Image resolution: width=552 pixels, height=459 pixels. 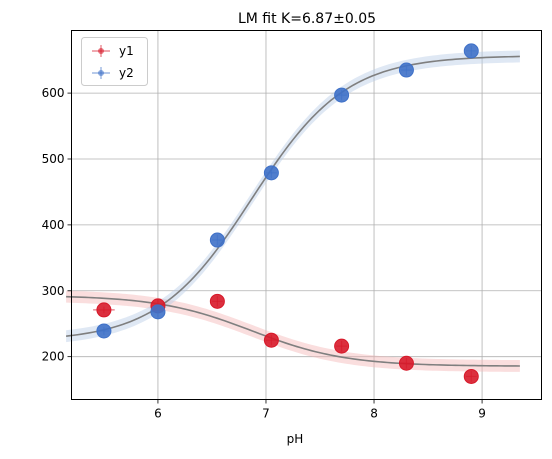 I want to click on confidence-band-y1, so click(x=293, y=331).